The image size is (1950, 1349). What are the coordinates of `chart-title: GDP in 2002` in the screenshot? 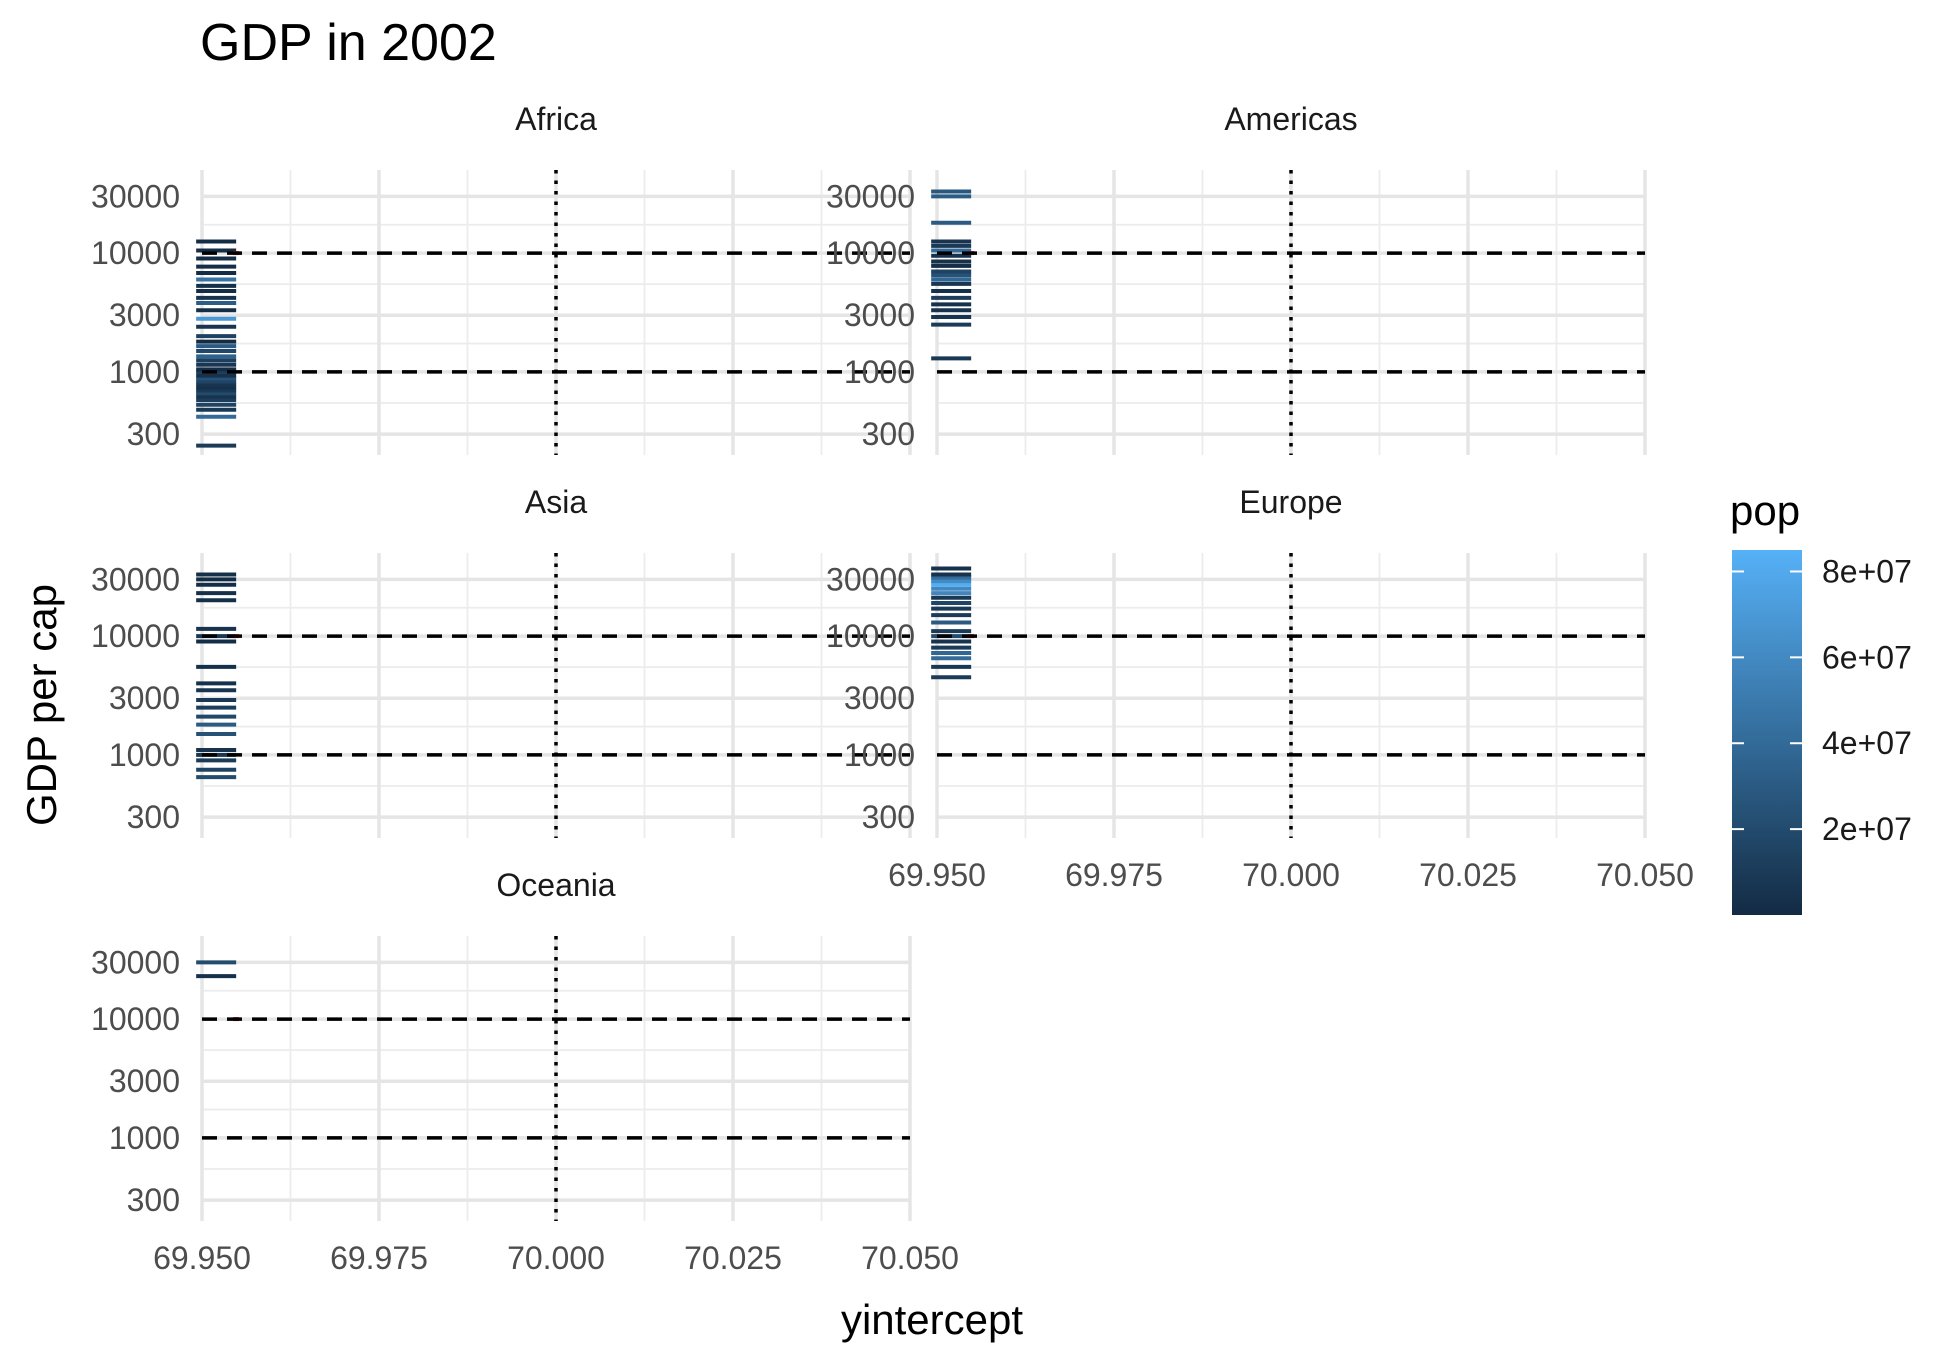 It's located at (348, 43).